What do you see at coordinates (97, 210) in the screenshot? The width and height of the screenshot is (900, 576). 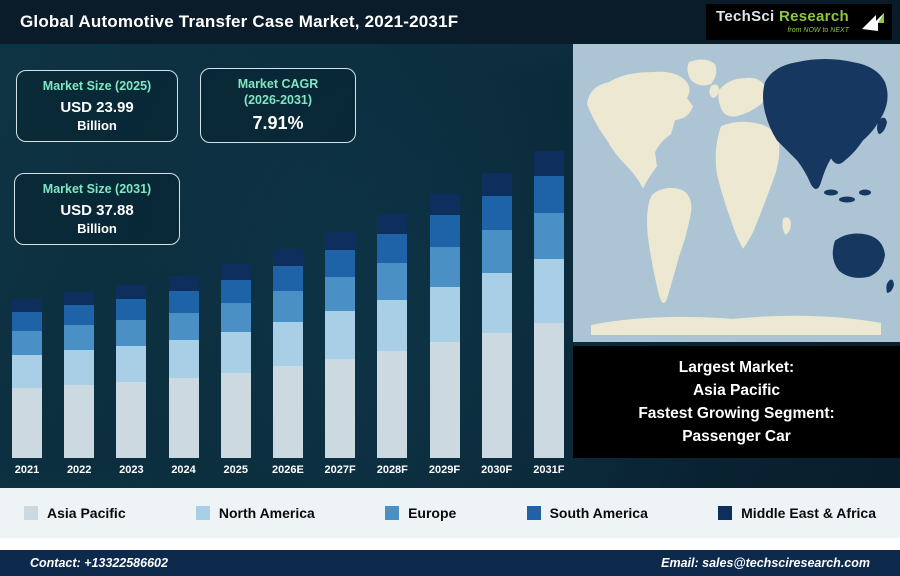 I see `stat-value: USD 37.88` at bounding box center [97, 210].